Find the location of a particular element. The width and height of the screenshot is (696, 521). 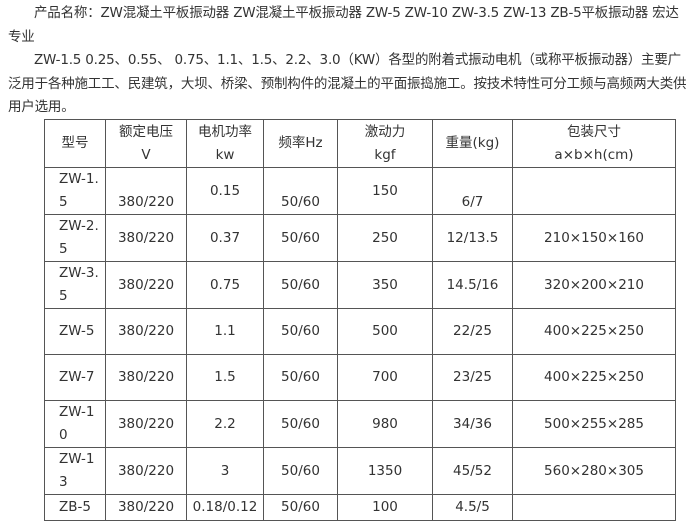

table-cell: 1.1 is located at coordinates (225, 331).